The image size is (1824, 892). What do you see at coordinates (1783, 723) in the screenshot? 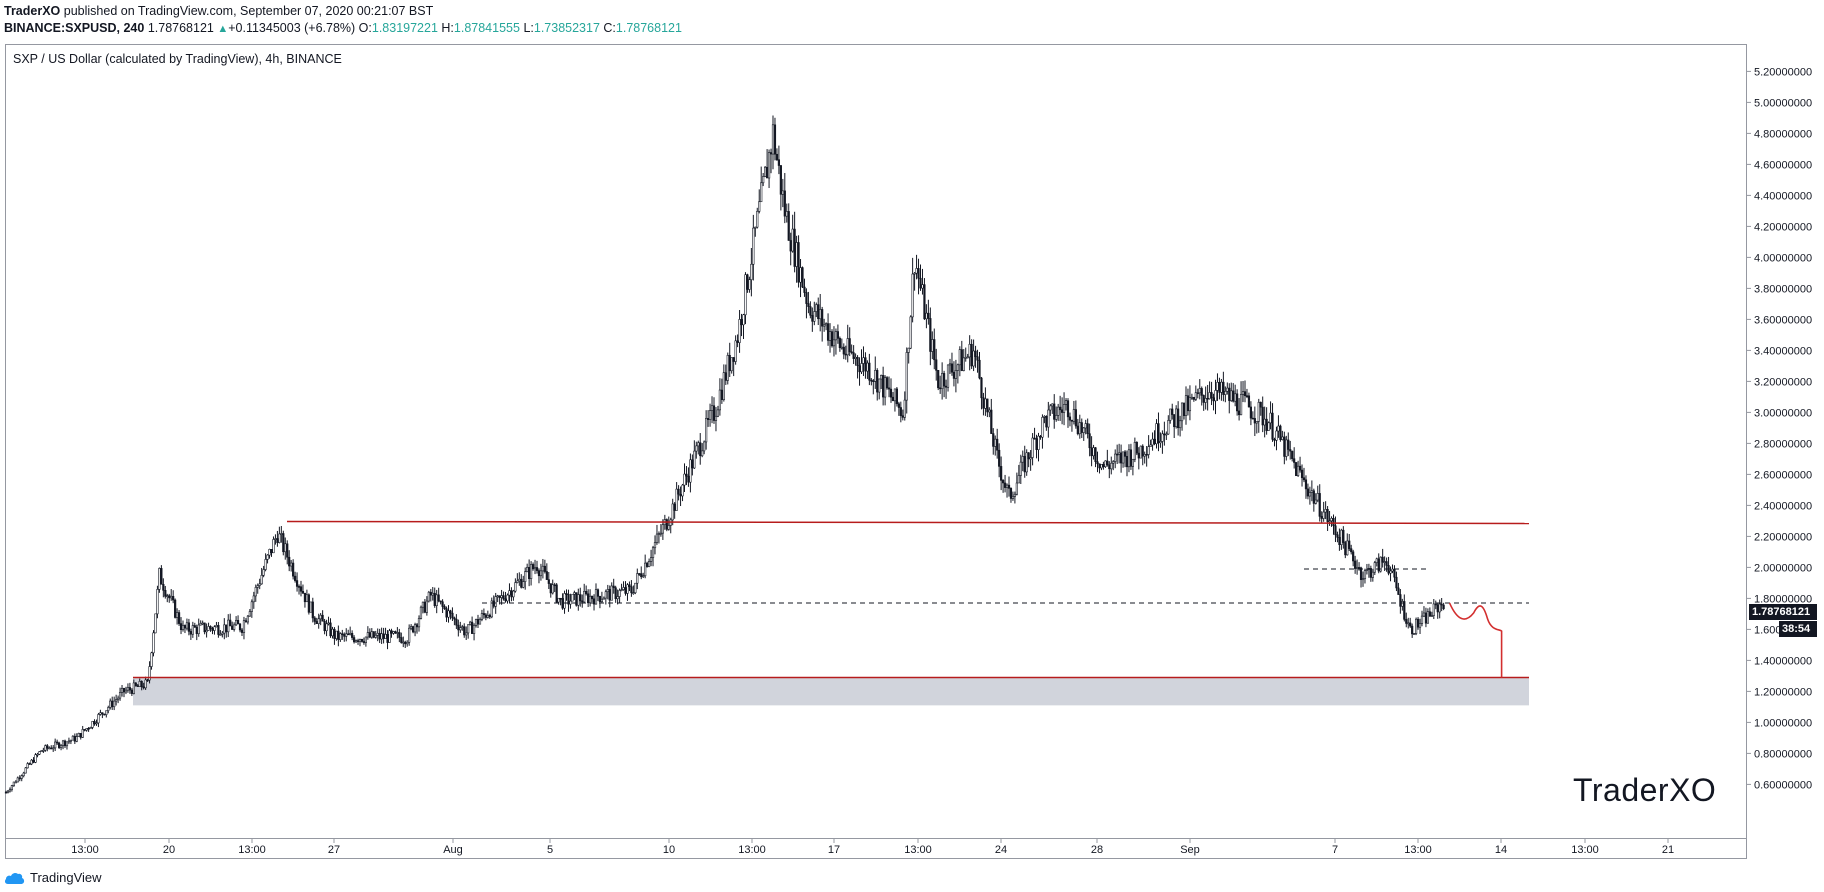
I see `y-tick-label: 1.00000000` at bounding box center [1783, 723].